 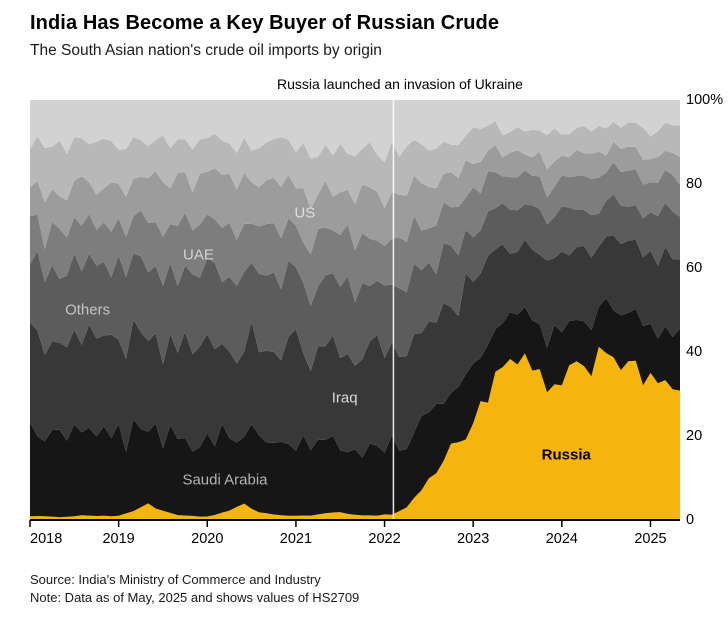 What do you see at coordinates (694, 352) in the screenshot?
I see `y-tick-label-40: 40` at bounding box center [694, 352].